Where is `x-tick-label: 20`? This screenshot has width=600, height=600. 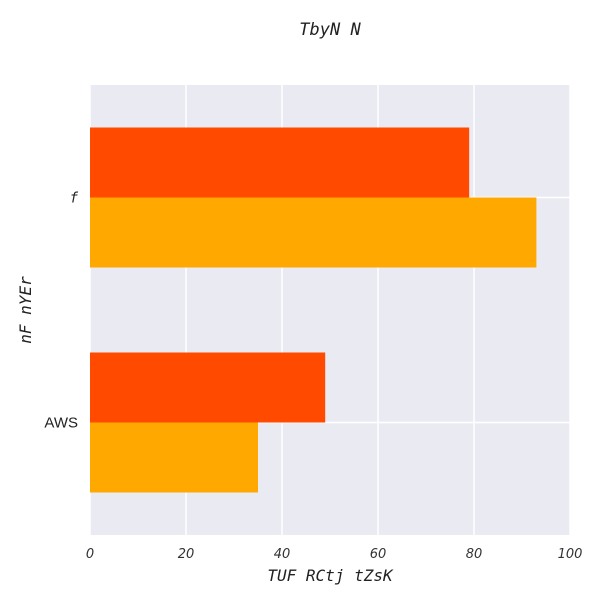 x-tick-label: 20 is located at coordinates (186, 554).